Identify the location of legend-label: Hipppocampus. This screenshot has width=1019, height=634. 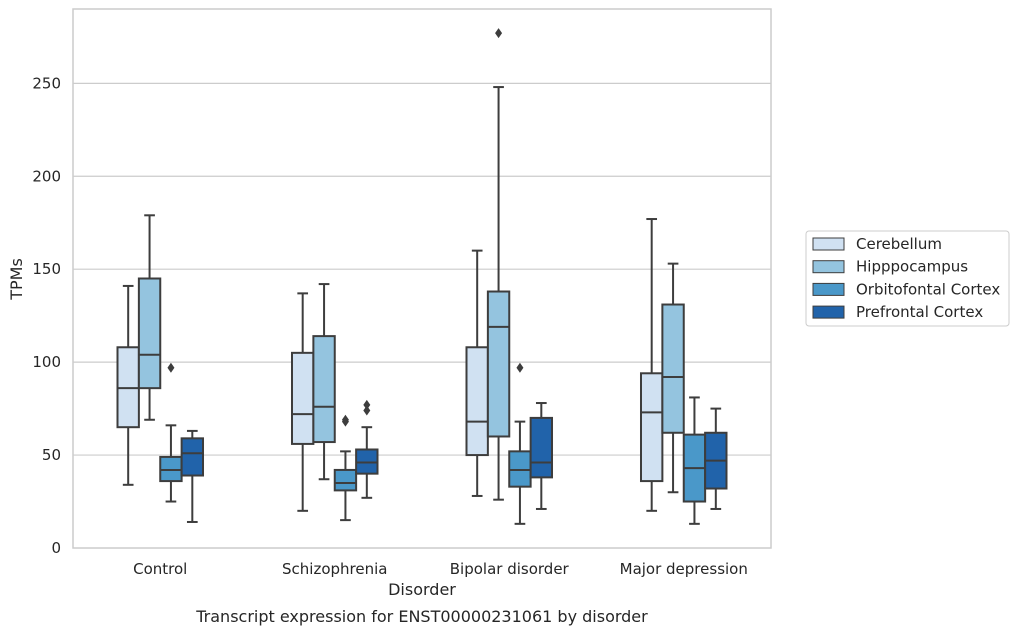
(912, 267).